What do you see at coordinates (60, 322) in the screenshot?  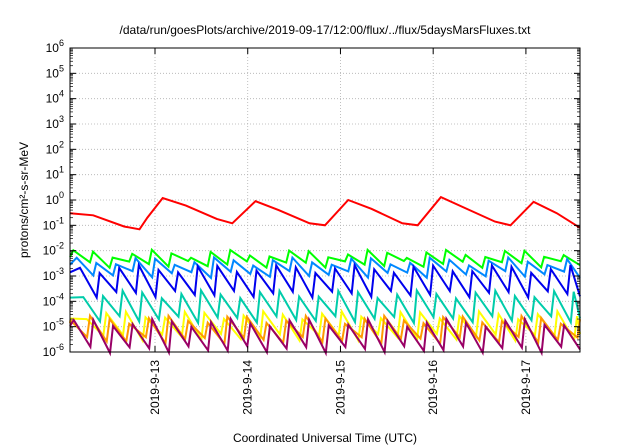 I see `y-tick-exponent: -5` at bounding box center [60, 322].